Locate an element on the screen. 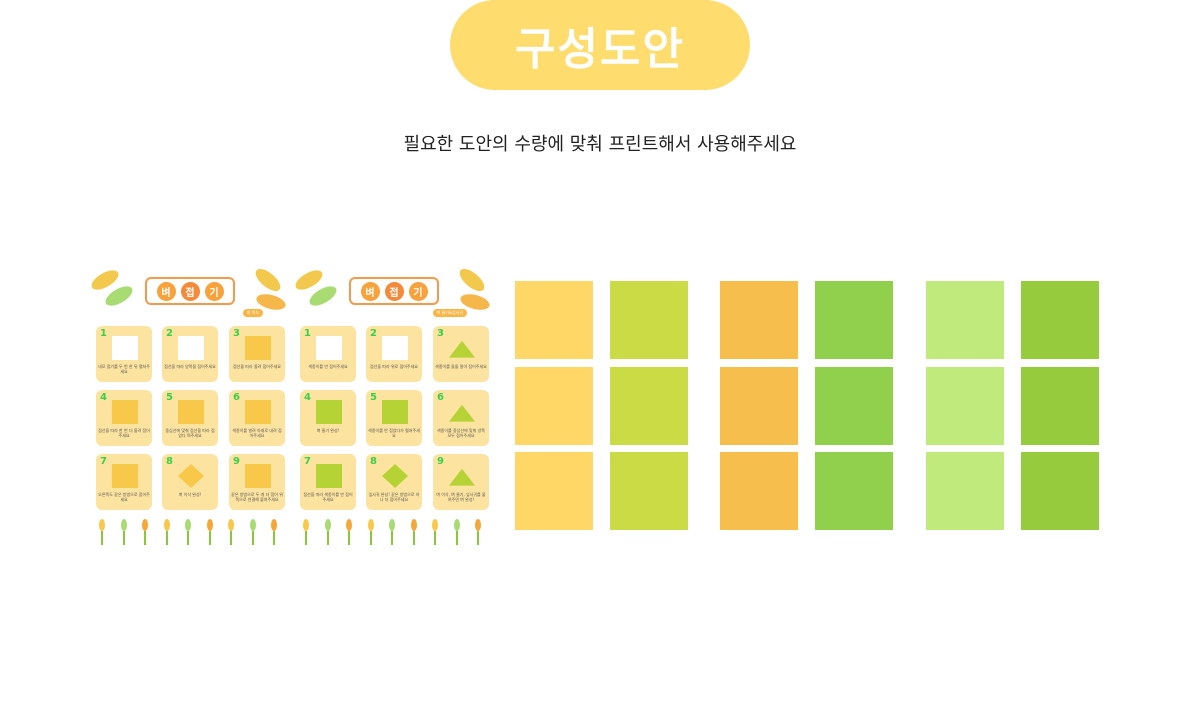  step-card: 9 같은 방법으로 두 개 더 접어 위쪽으로 연결해 붙여주세요 is located at coordinates (257, 482).